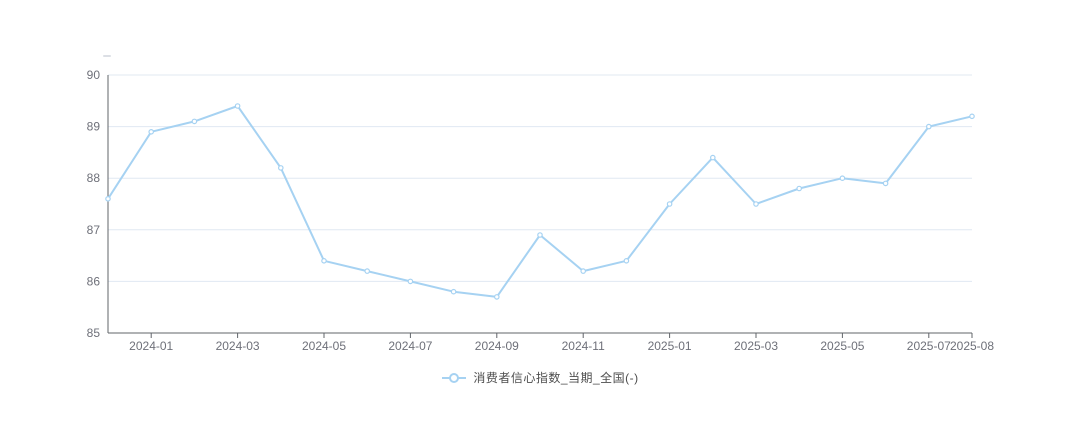  Describe the element at coordinates (107, 56) in the screenshot. I see `dash-mark-icon` at that location.